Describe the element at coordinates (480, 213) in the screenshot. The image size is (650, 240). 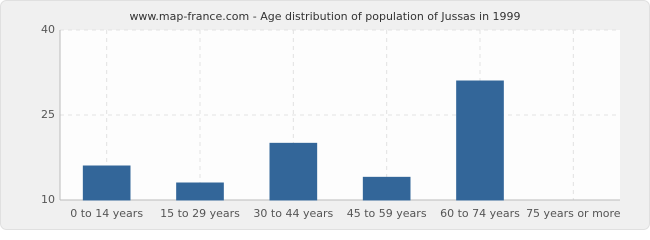
I see `x-tick-label: 60 to 74 years` at that location.